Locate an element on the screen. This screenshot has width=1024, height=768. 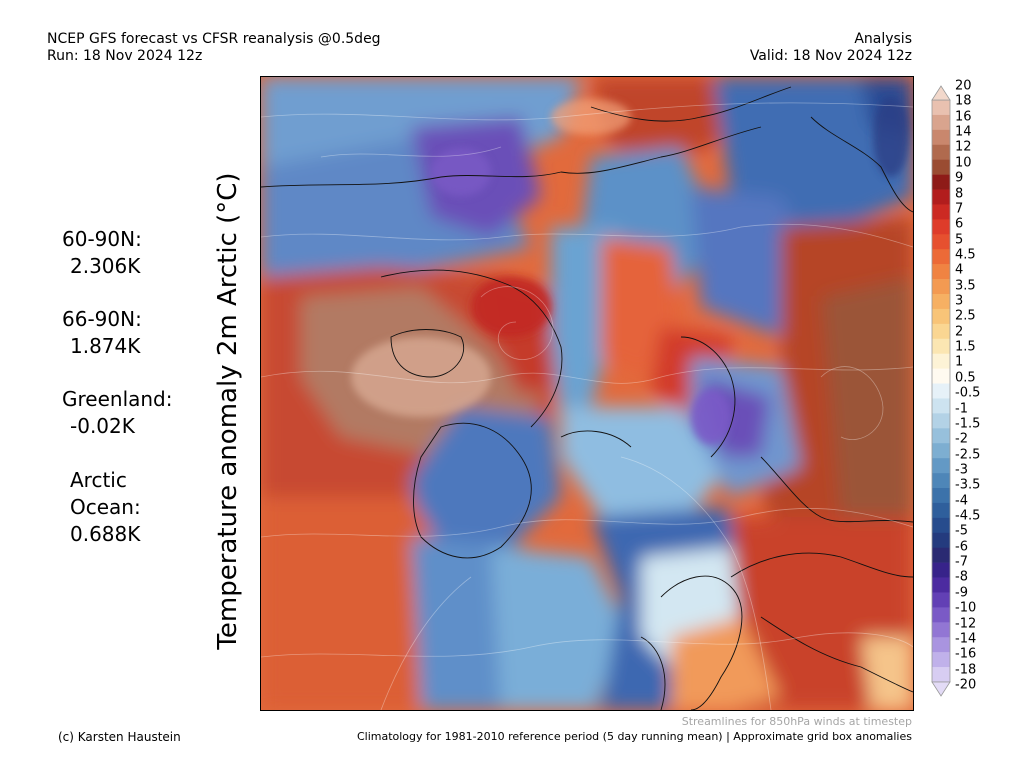
colorbar-tick-label: 3 is located at coordinates (959, 301).